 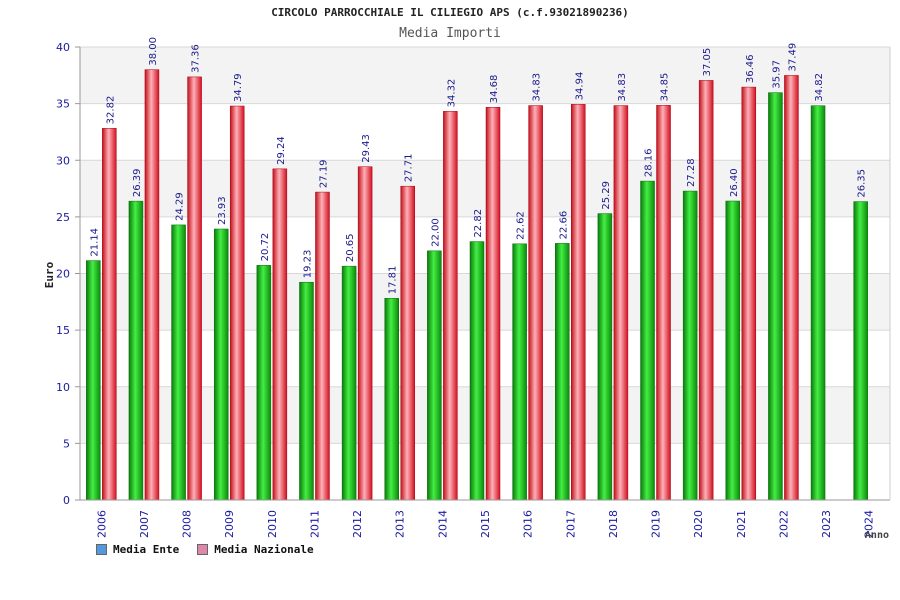 I want to click on bar-media-ente-2006, so click(x=93, y=380).